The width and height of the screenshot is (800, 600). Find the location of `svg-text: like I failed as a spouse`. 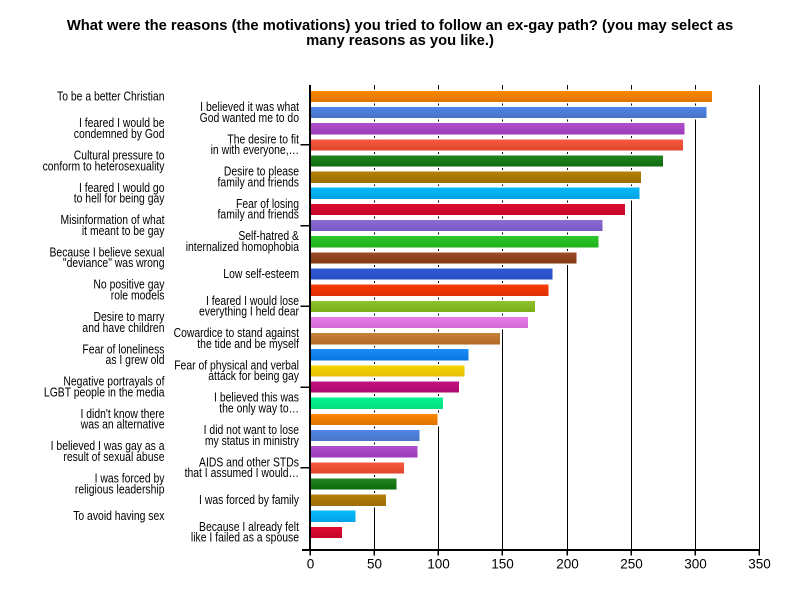

svg-text: like I failed as a spouse is located at coordinates (245, 538).